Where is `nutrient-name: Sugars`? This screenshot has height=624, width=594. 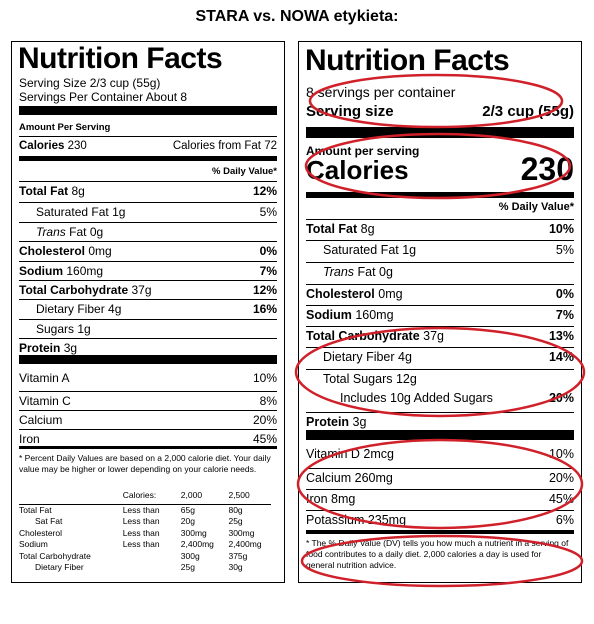 nutrient-name: Sugars is located at coordinates (55, 329).